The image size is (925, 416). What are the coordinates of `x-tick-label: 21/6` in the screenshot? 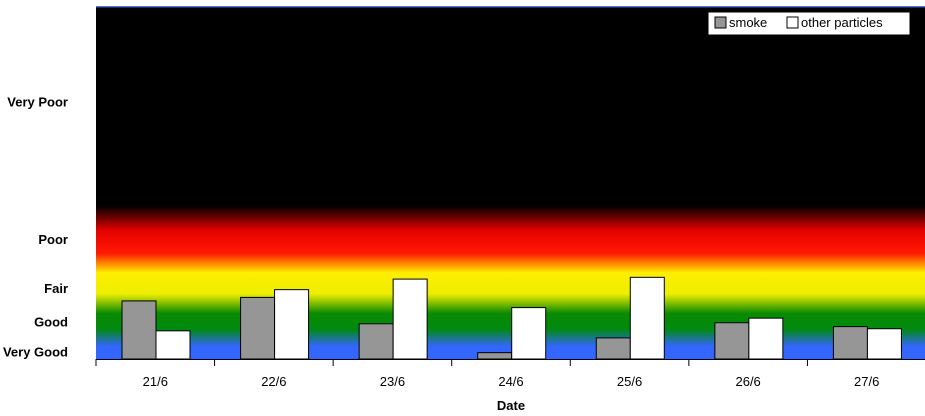 It's located at (155, 381).